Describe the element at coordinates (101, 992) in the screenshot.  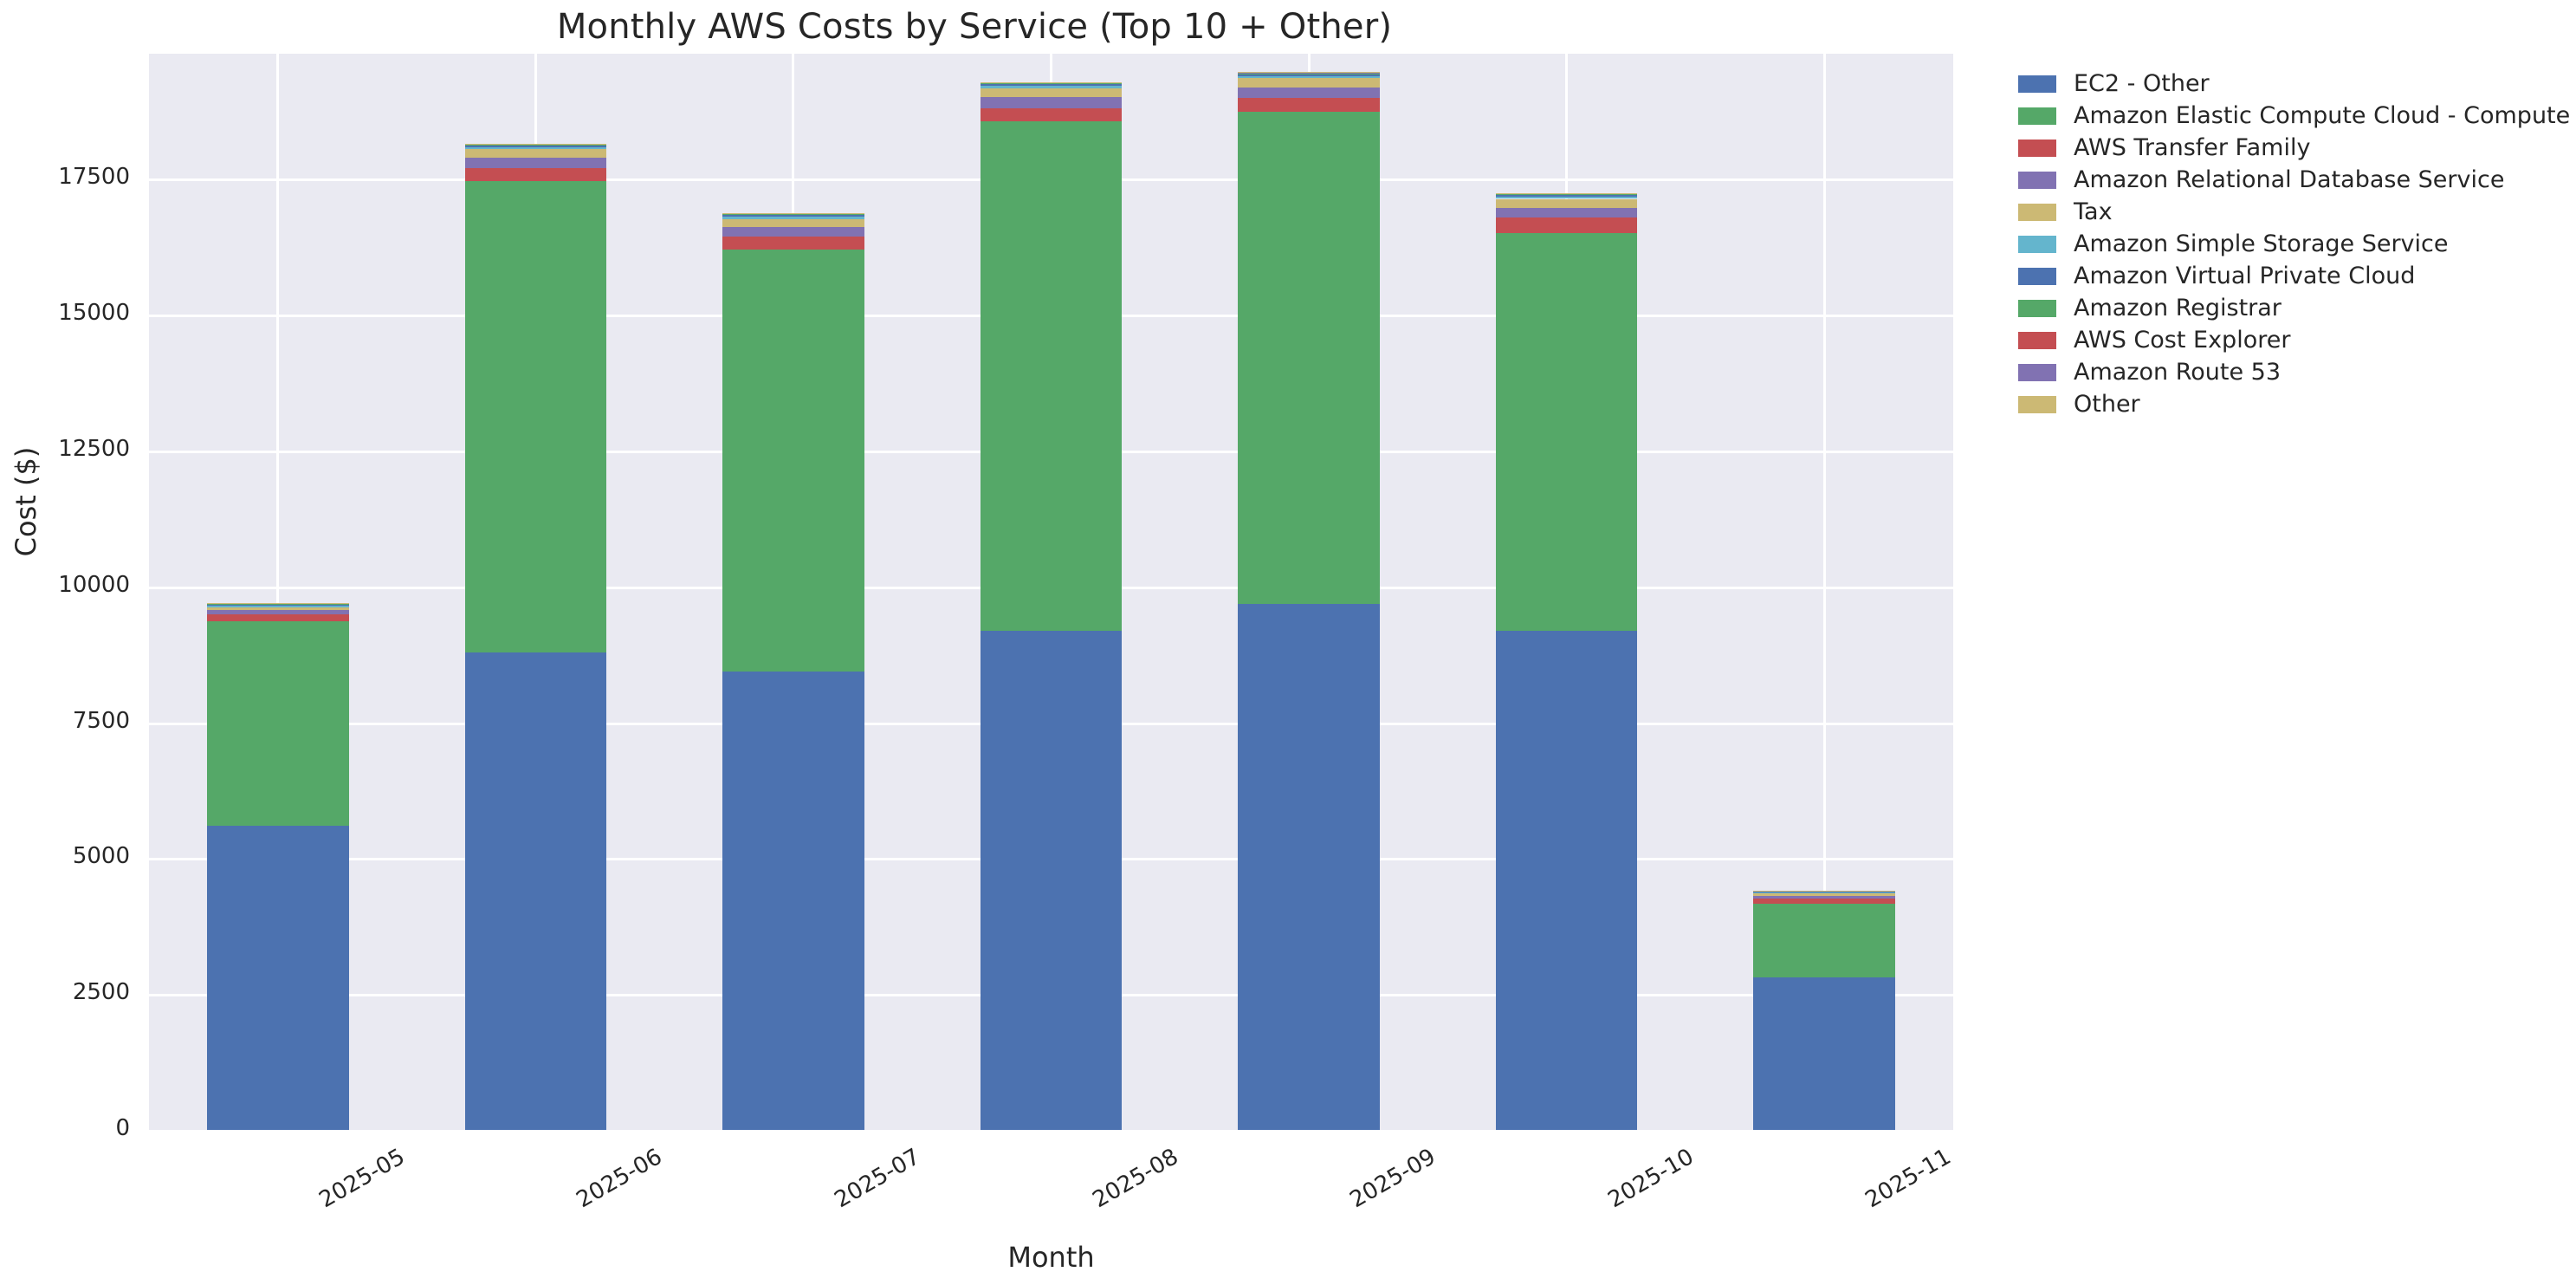
I see `y-tick-label: 2500` at that location.